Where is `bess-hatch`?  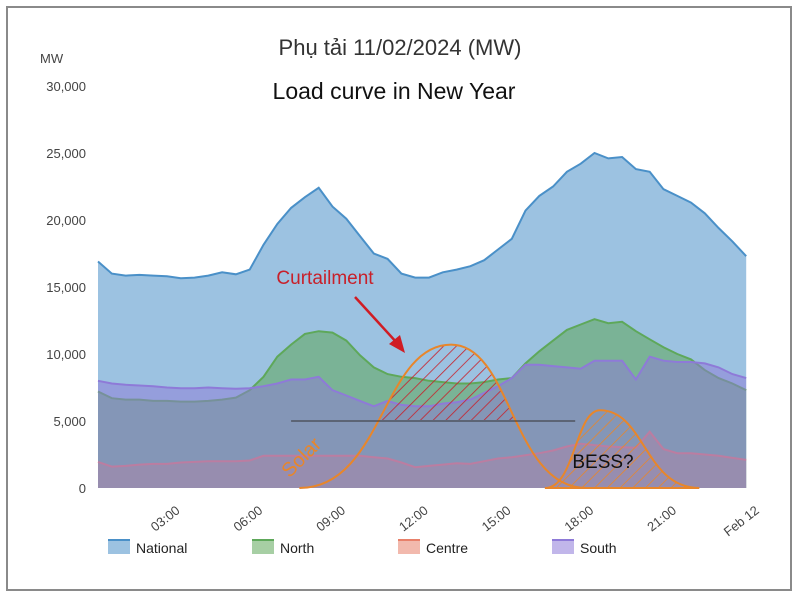 bess-hatch is located at coordinates (622, 449).